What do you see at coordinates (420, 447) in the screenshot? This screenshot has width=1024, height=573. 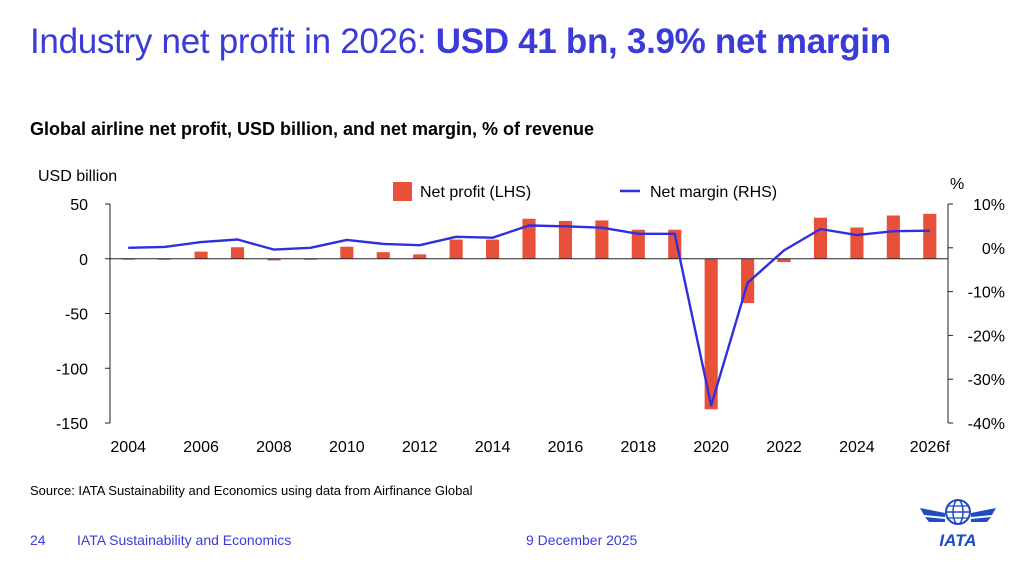 I see `x-tick-label: 2012` at bounding box center [420, 447].